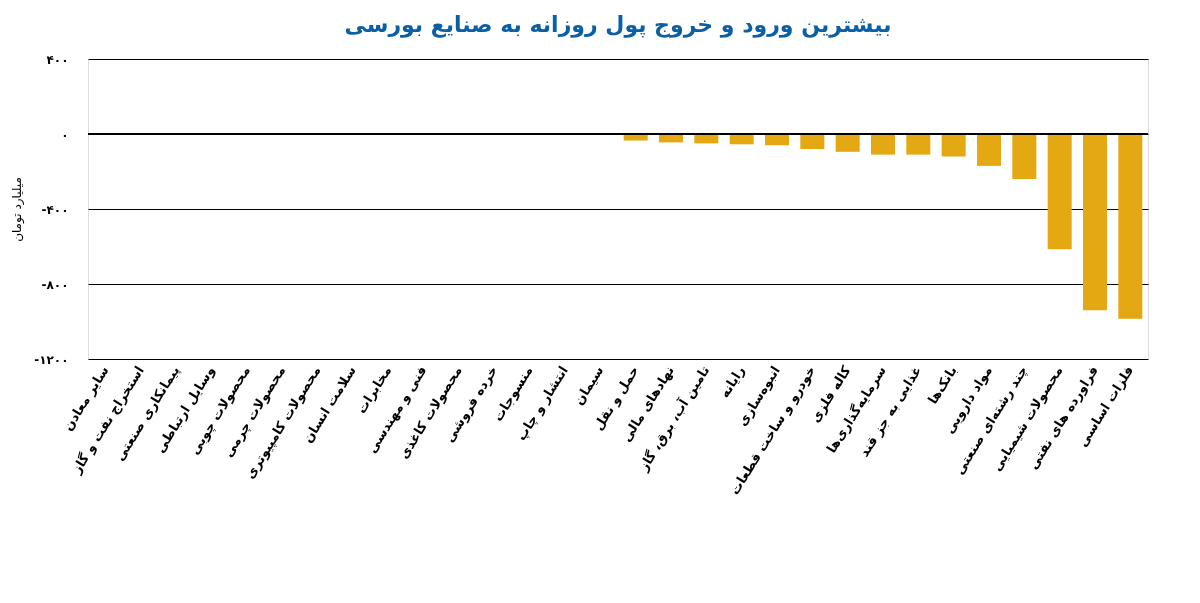 The height and width of the screenshot is (603, 1200). I want to click on chart-title: بیشترین ورود و خروج پول روزانه به صنایع بورسی, so click(618, 25).